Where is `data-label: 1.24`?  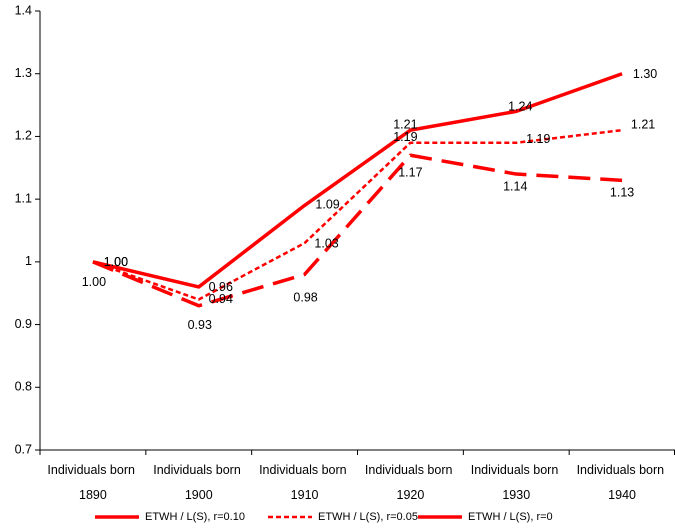 data-label: 1.24 is located at coordinates (520, 107).